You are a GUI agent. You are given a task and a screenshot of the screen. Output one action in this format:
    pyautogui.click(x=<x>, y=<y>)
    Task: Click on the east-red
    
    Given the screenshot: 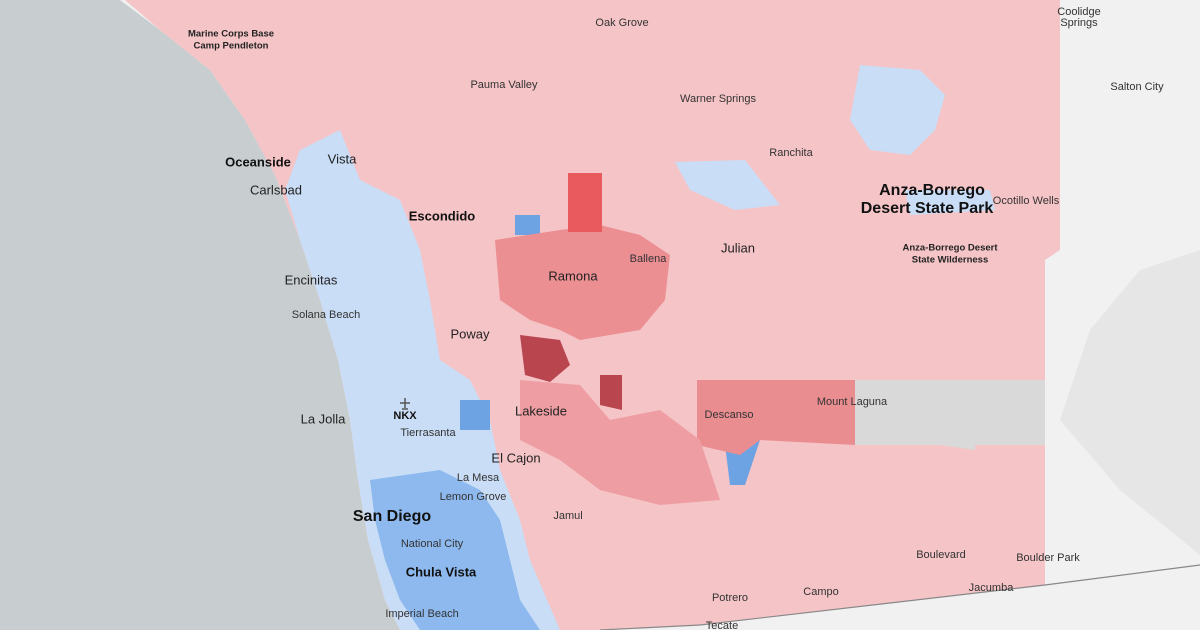 What is the action you would take?
    pyautogui.click(x=620, y=442)
    